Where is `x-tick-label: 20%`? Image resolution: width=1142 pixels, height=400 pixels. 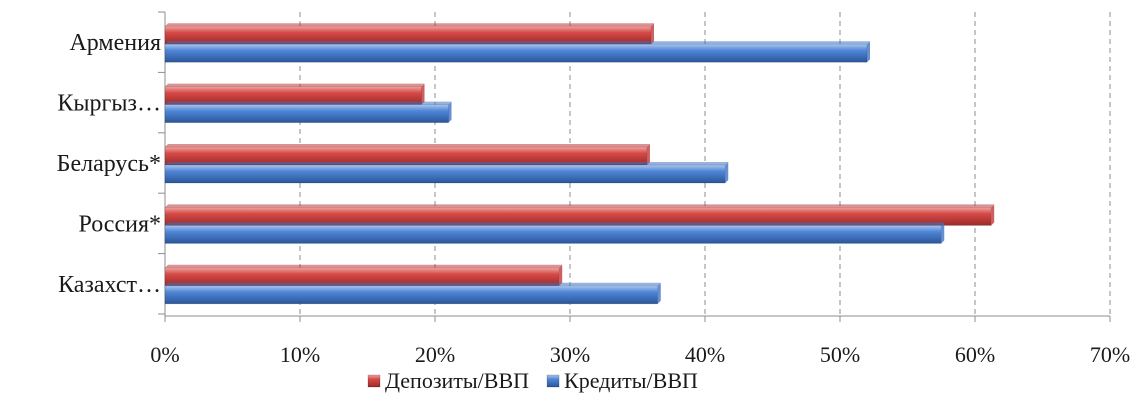 x-tick-label: 20% is located at coordinates (435, 354).